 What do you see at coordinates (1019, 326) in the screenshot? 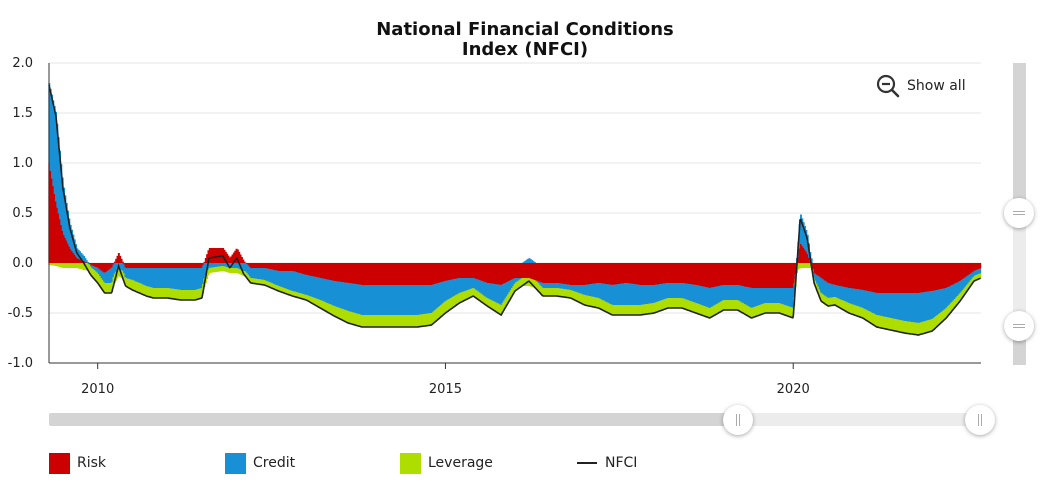
I see `value-range-bottom-handle` at bounding box center [1019, 326].